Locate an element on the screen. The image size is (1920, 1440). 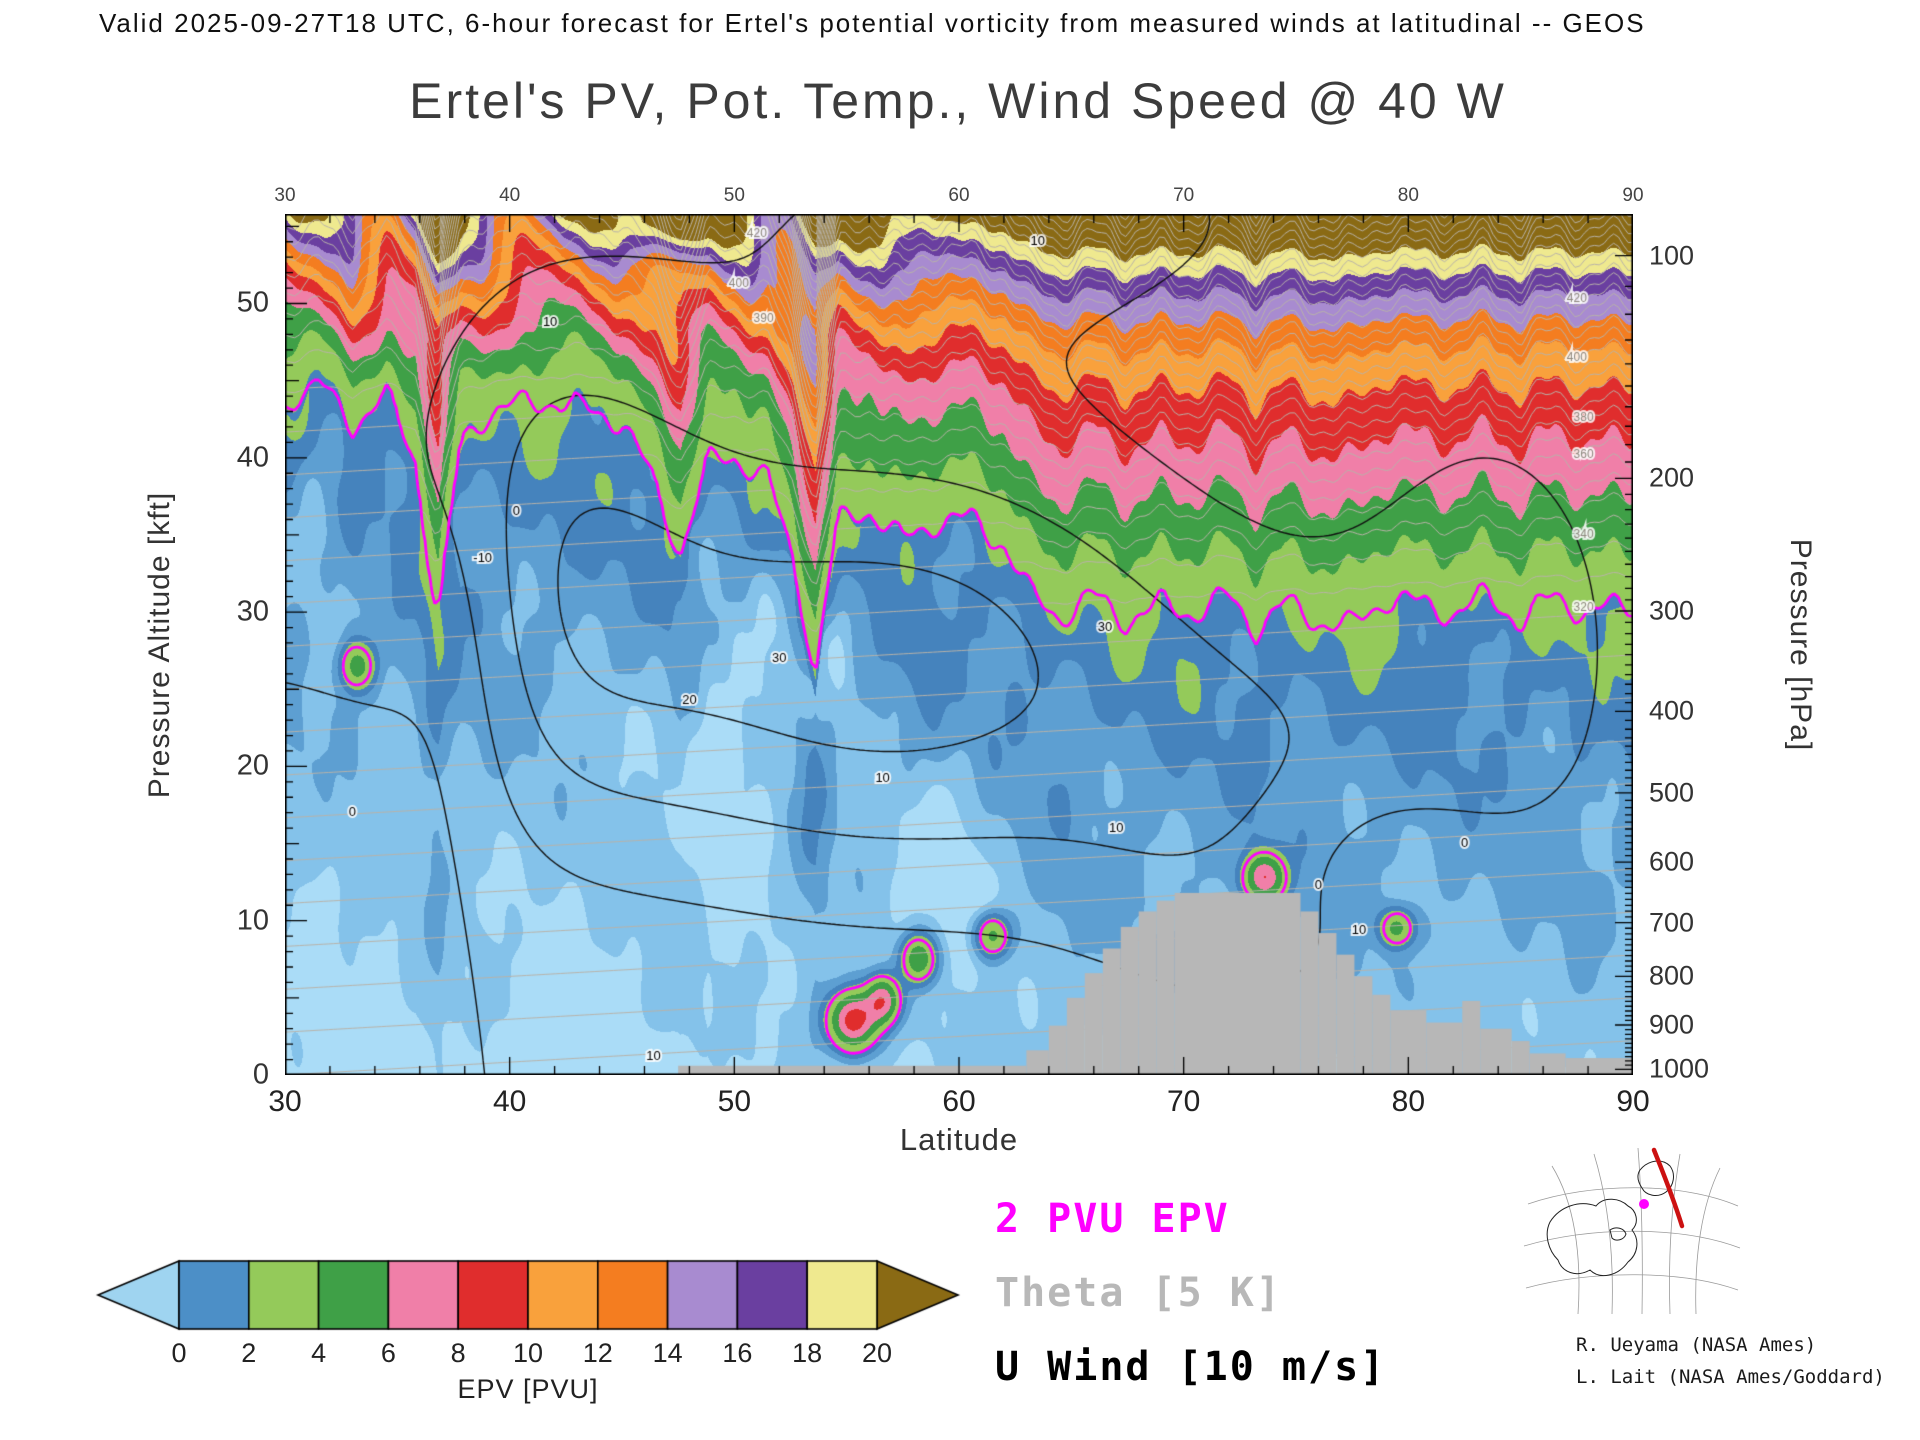
colorbar-tick-label: 4 is located at coordinates (319, 1353).